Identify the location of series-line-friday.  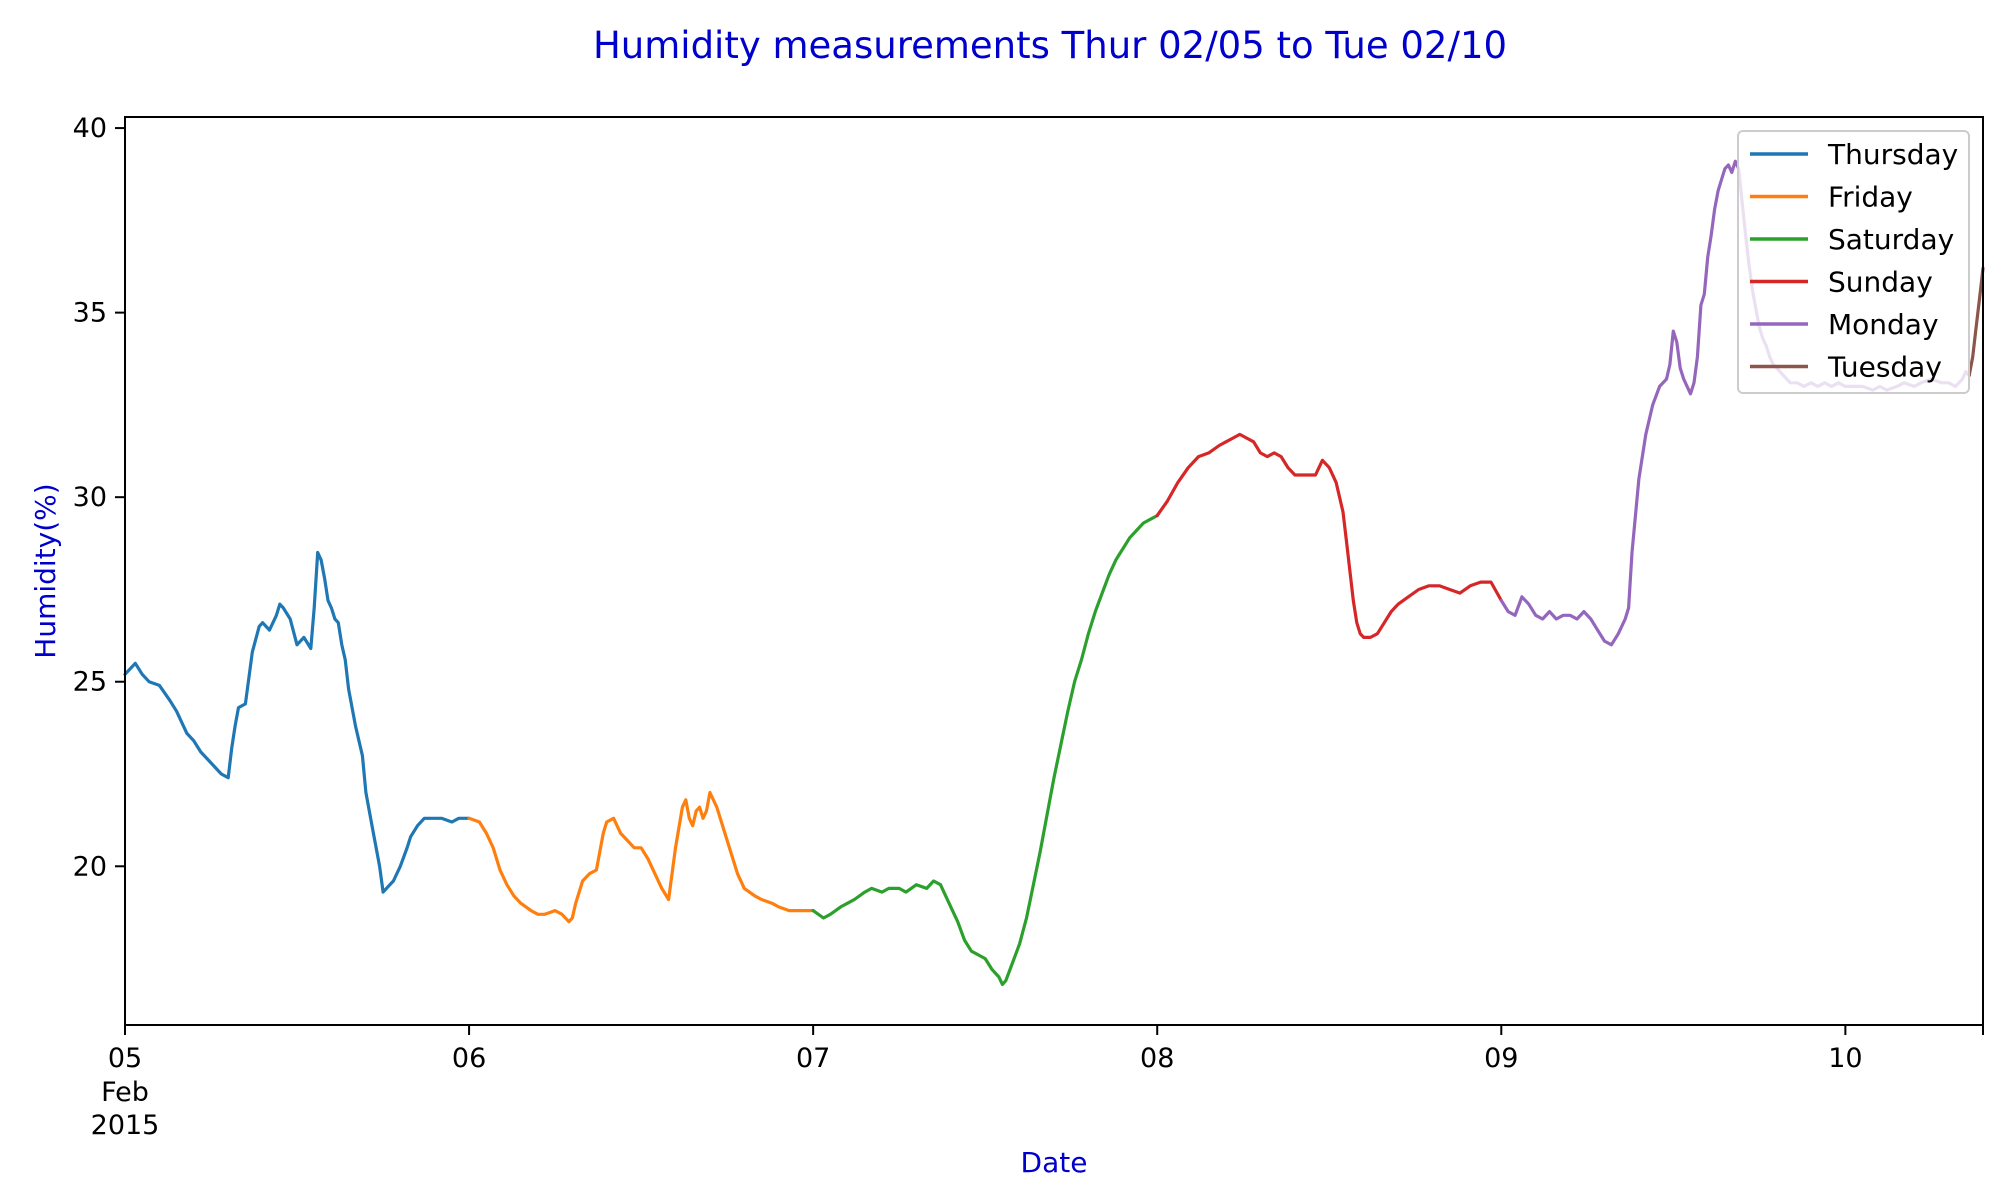
(641, 857).